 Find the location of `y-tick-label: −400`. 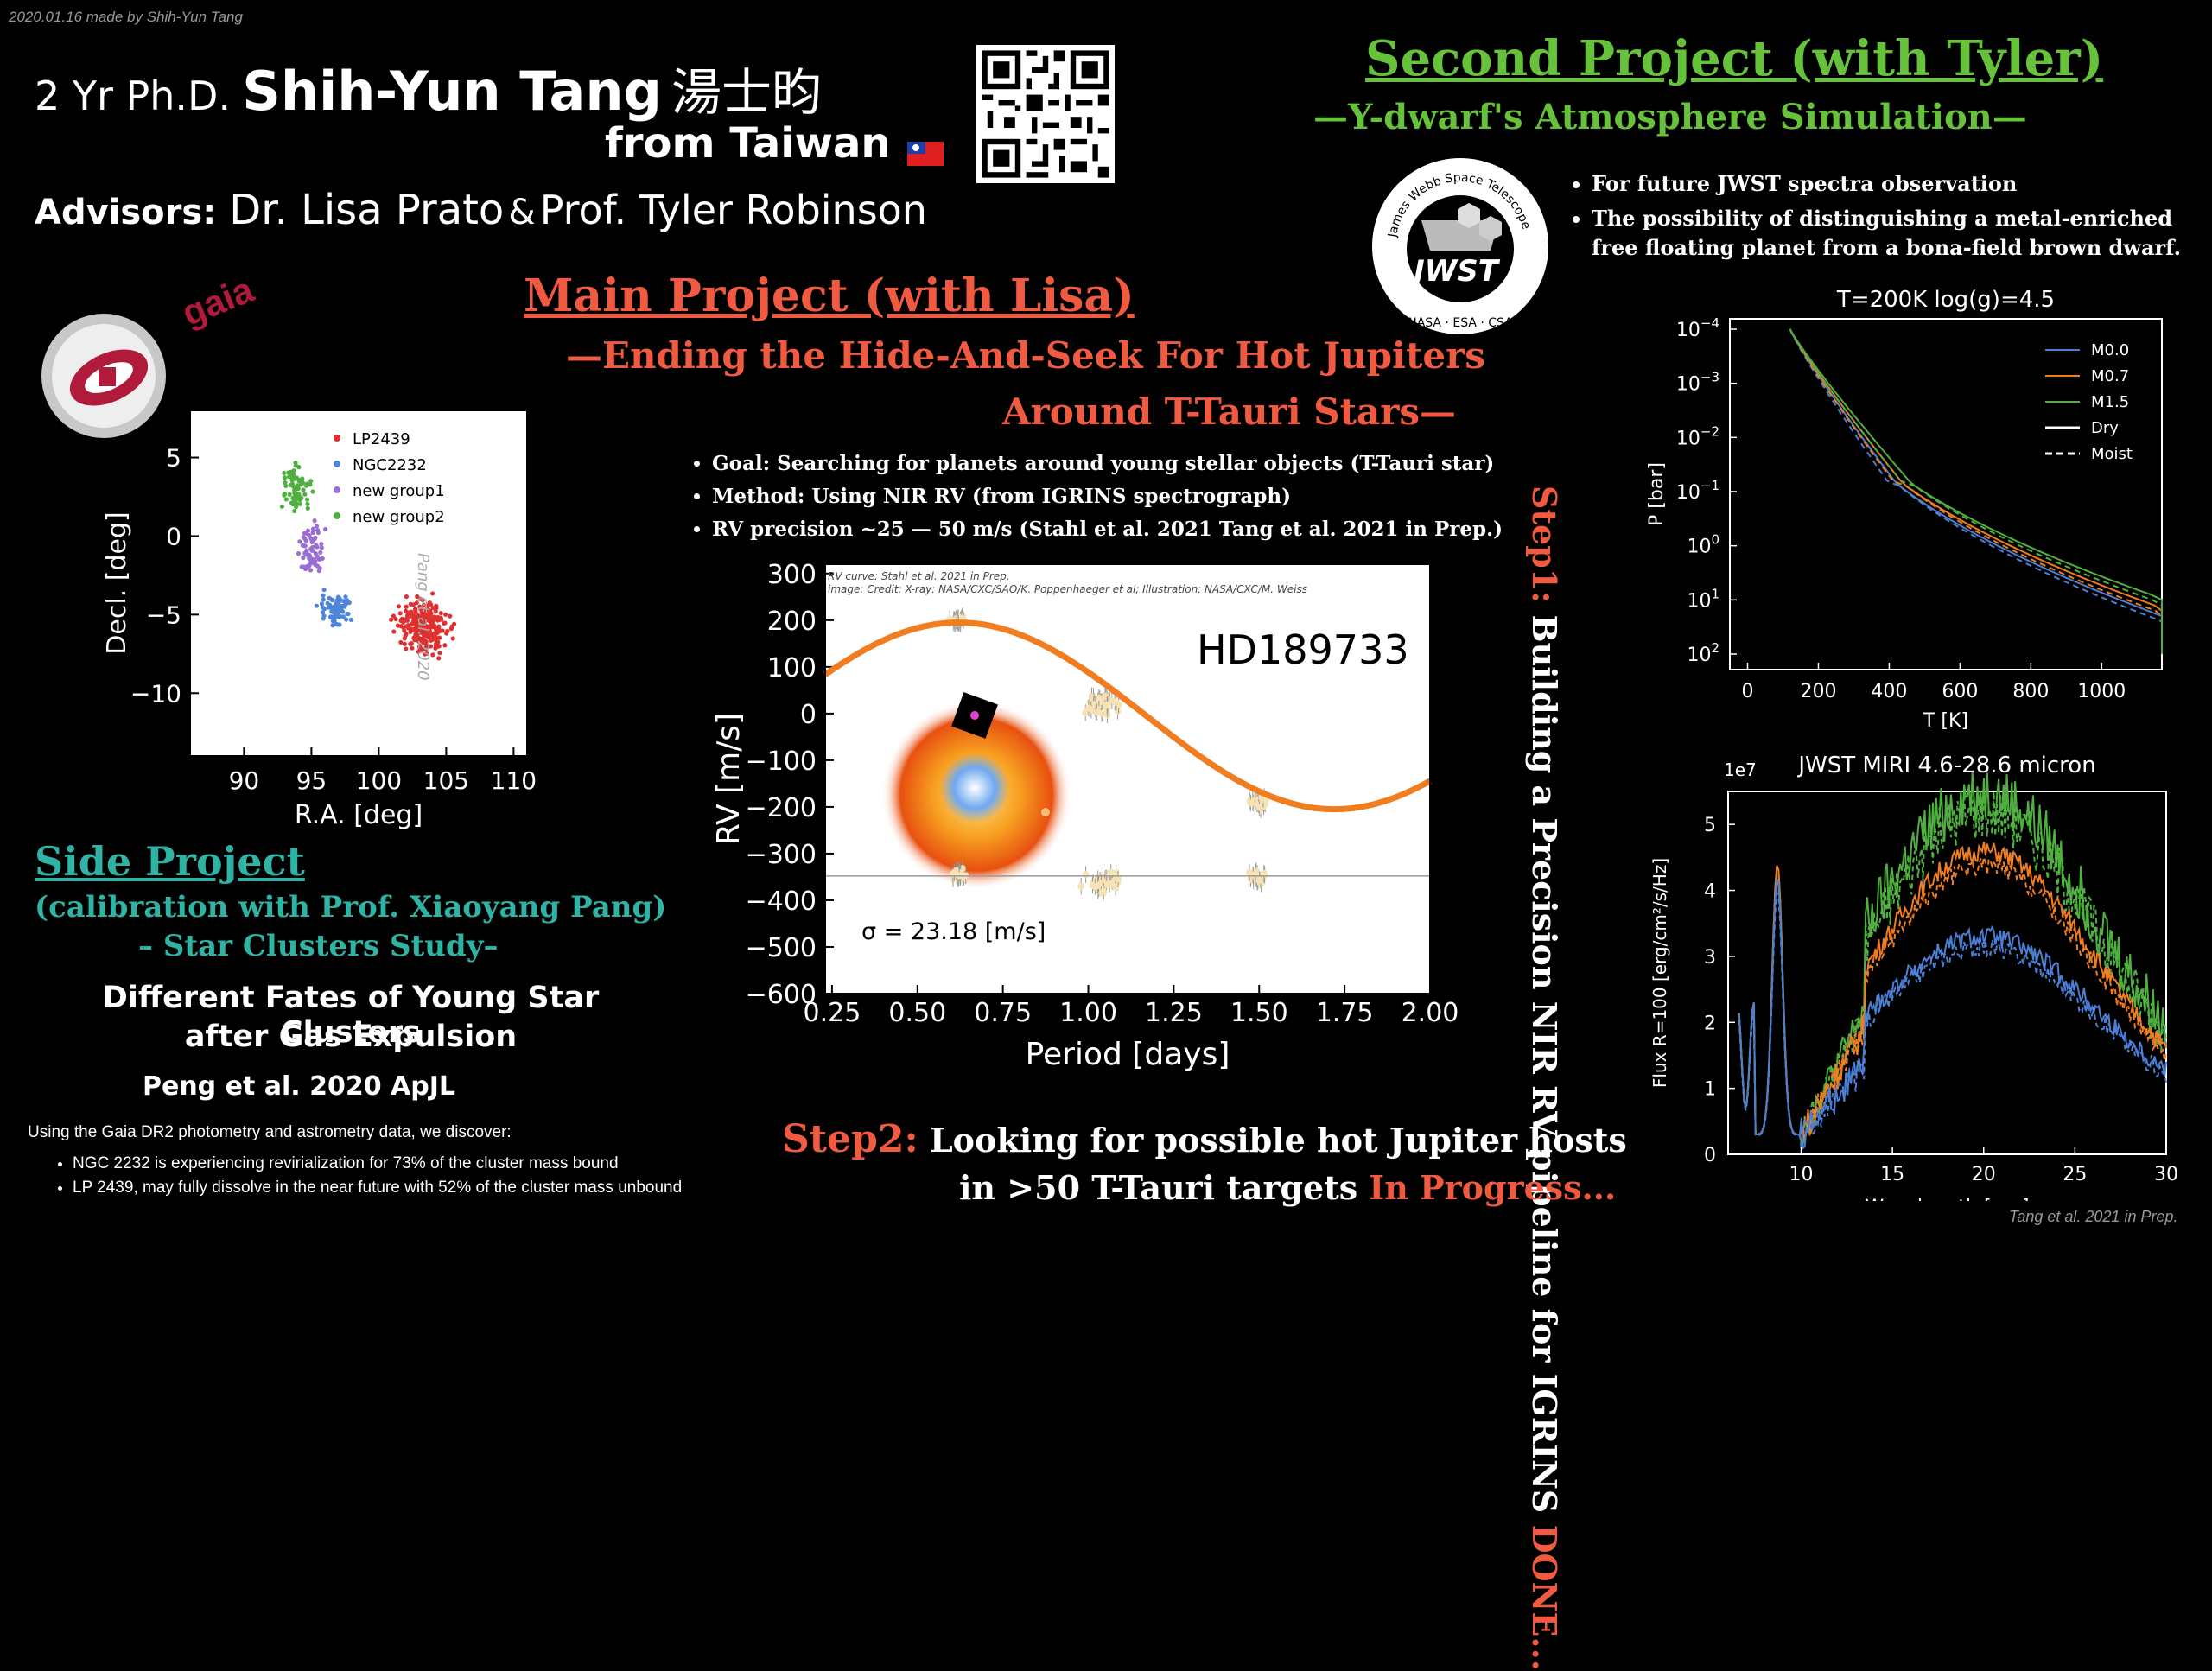

y-tick-label: −400 is located at coordinates (781, 901).